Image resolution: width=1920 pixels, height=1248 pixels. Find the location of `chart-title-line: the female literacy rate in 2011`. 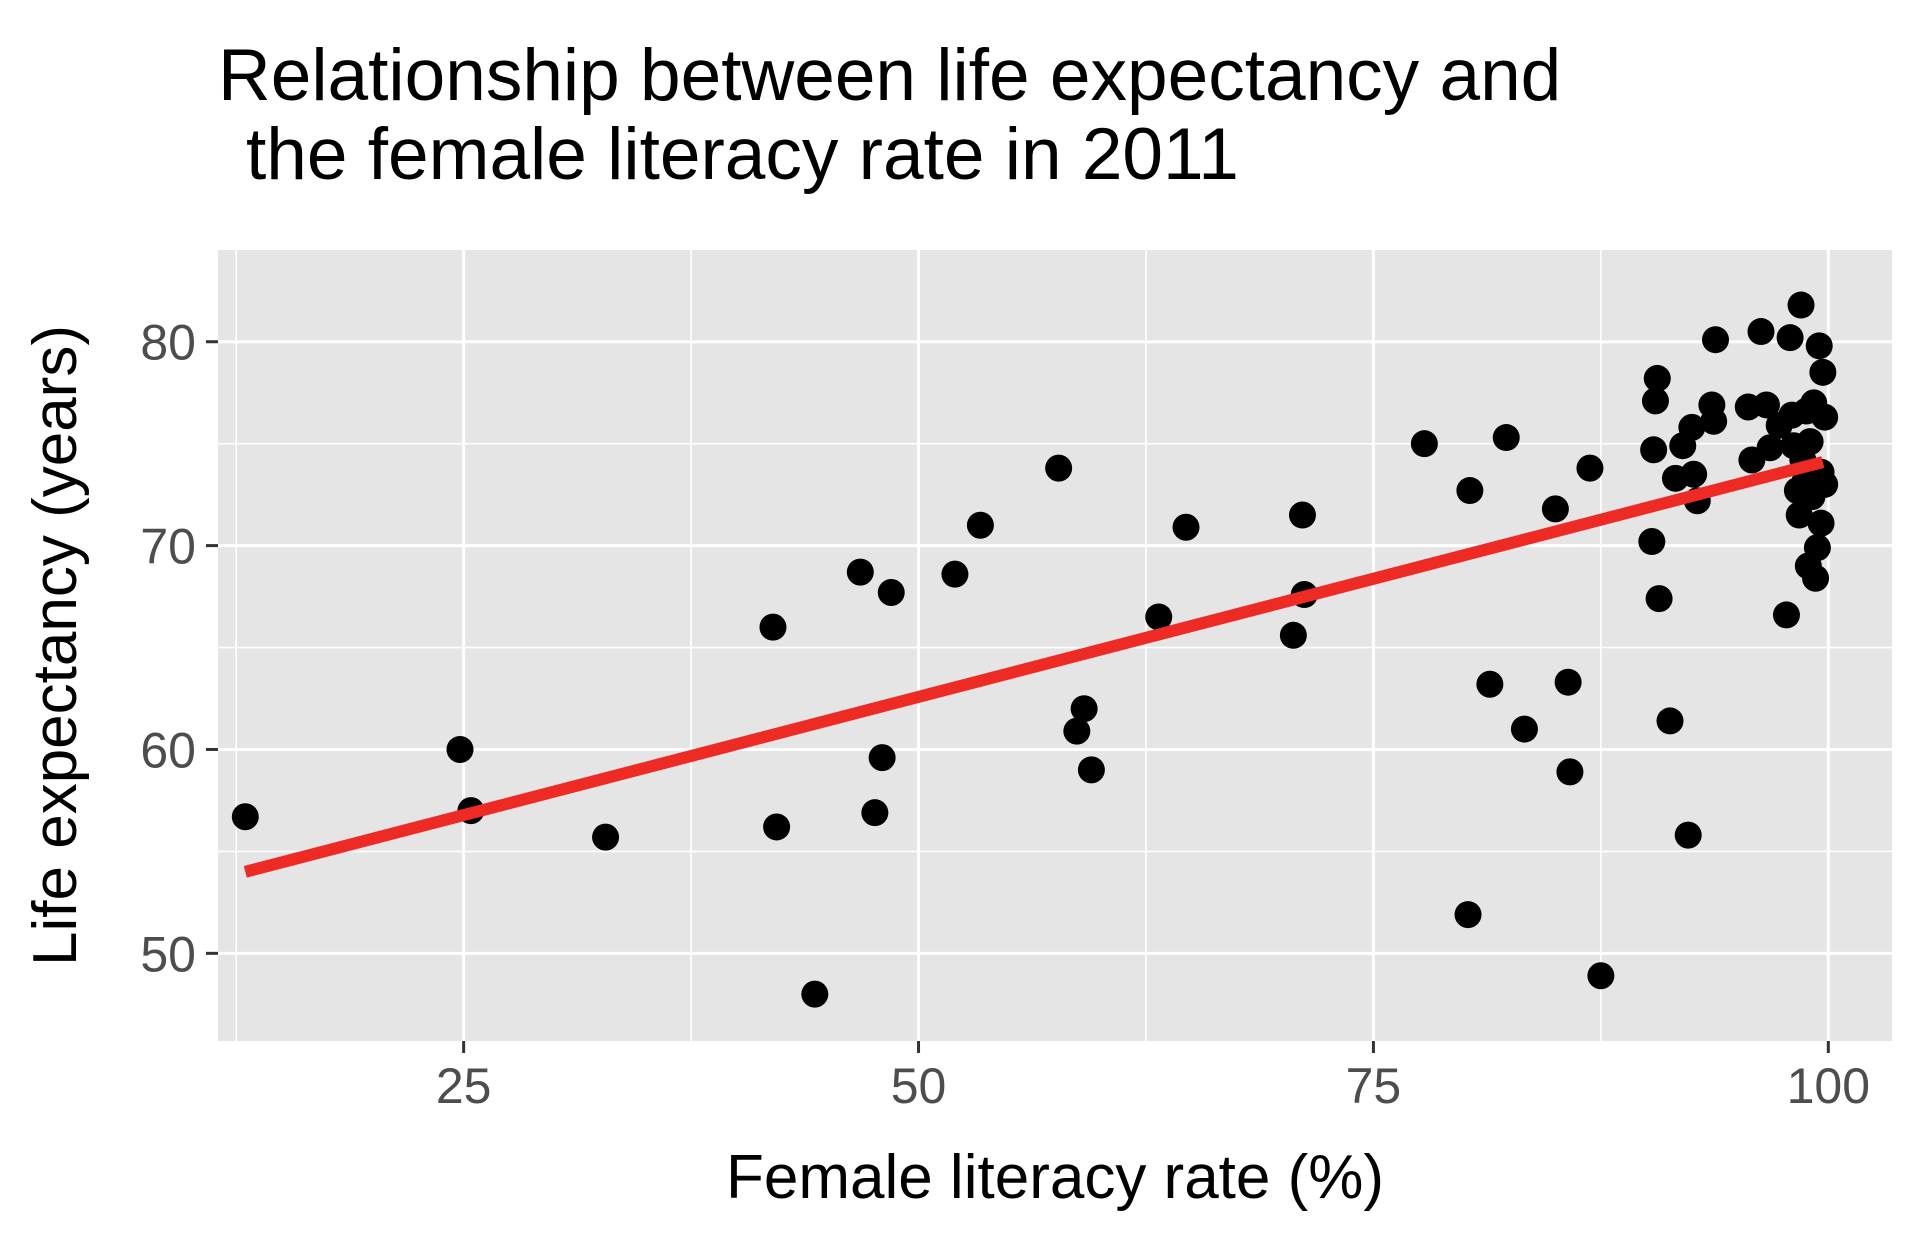

chart-title-line: the female literacy rate in 2011 is located at coordinates (742, 154).